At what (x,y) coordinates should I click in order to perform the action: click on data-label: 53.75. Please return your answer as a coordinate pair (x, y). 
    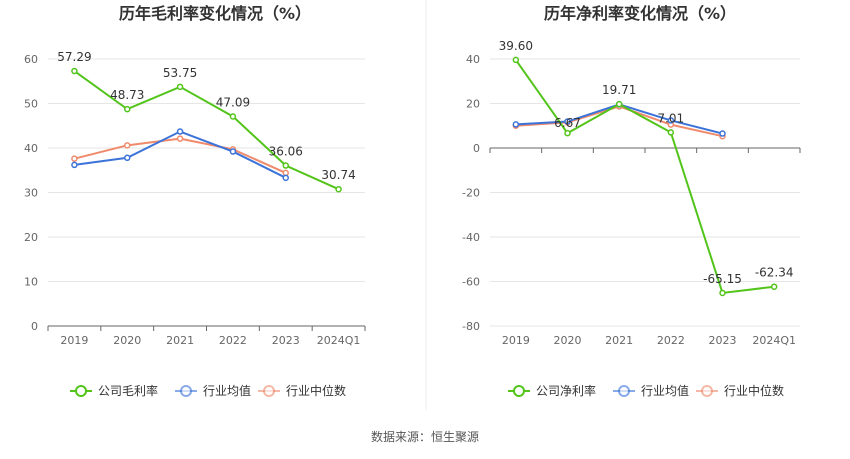
    Looking at the image, I should click on (180, 73).